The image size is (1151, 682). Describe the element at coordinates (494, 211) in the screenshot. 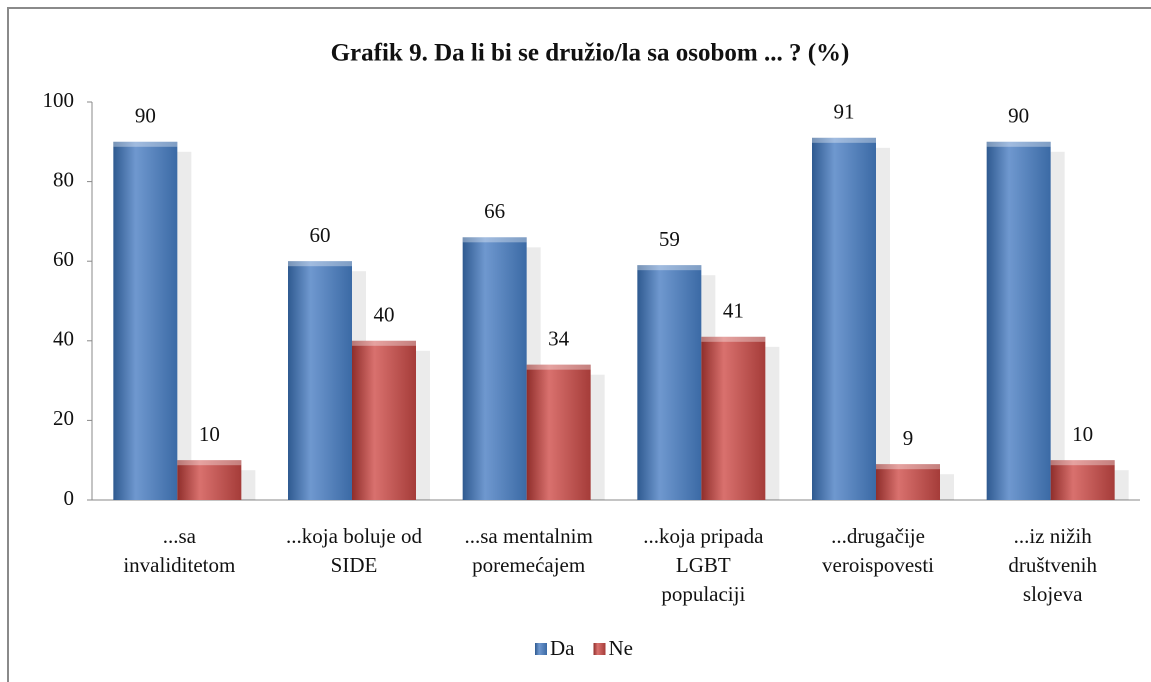

I see `value-label: 66` at that location.